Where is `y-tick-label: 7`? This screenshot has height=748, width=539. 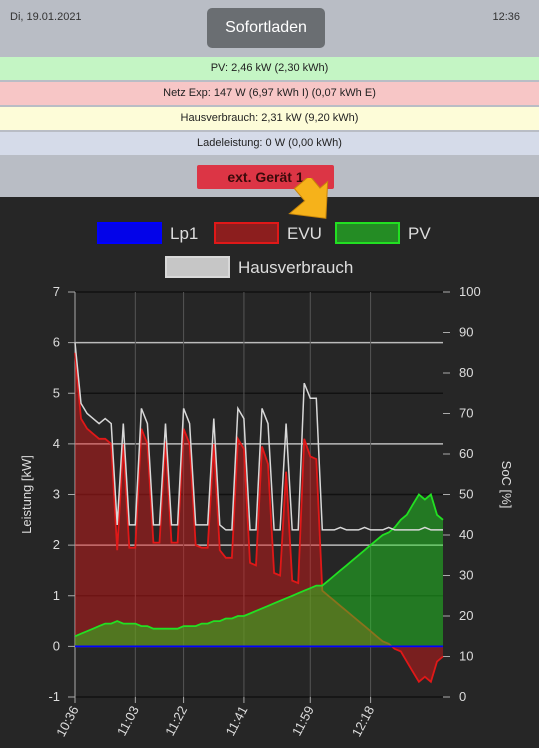 y-tick-label: 7 is located at coordinates (56, 291).